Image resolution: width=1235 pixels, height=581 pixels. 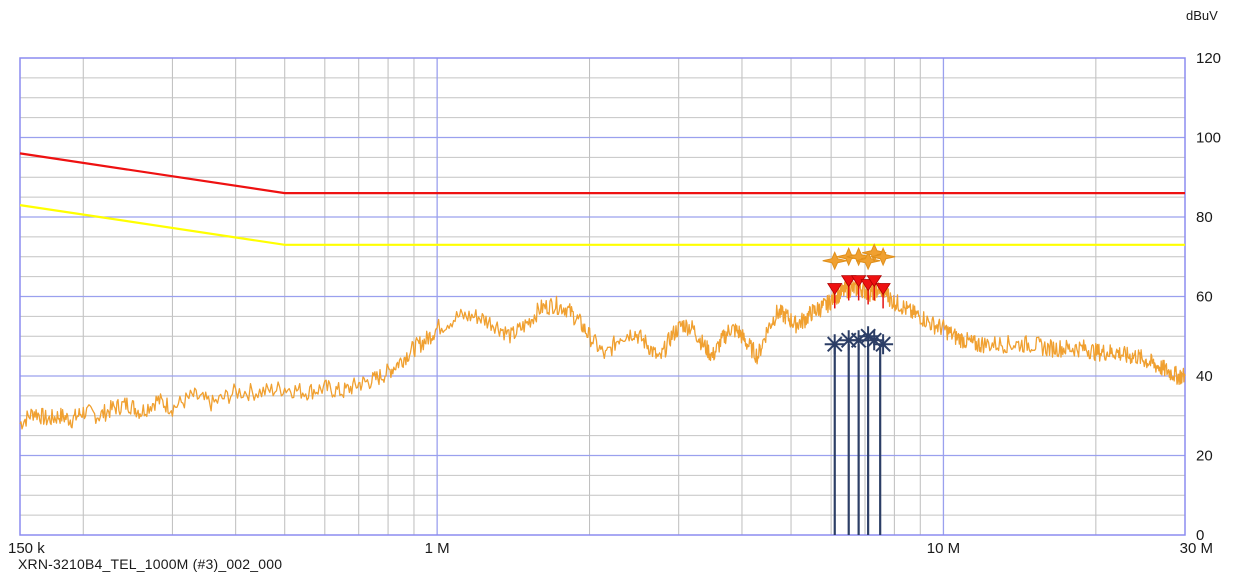 I want to click on y-tick-label: 120, so click(x=1208, y=58).